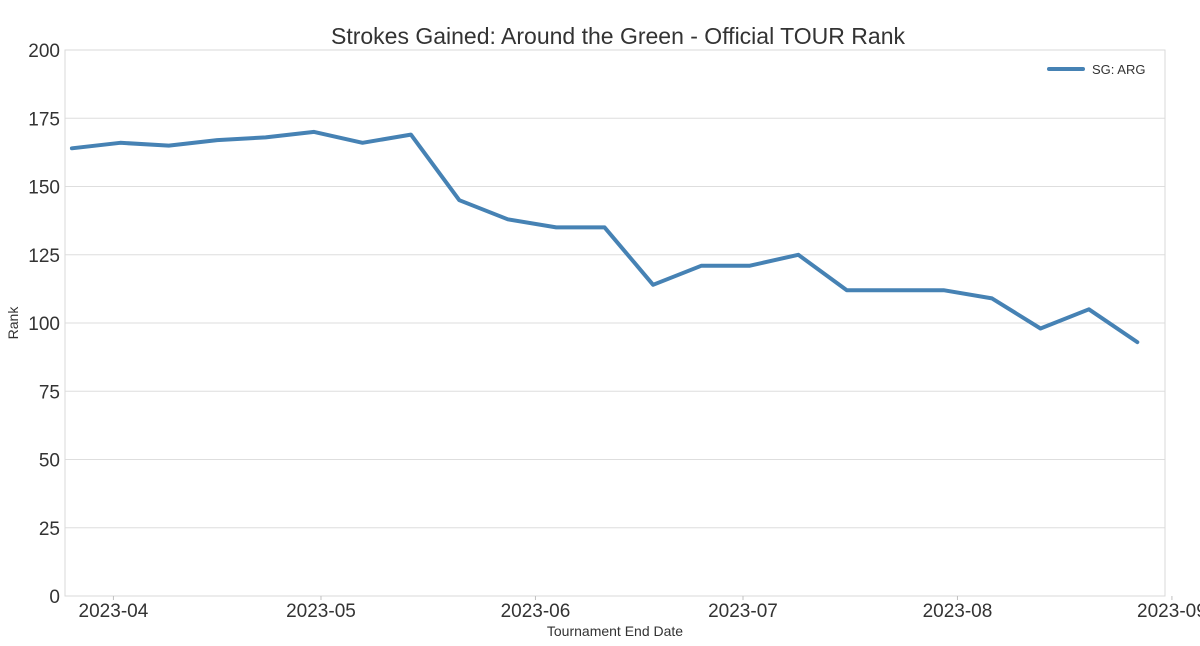  What do you see at coordinates (321, 611) in the screenshot?
I see `x-tick-label-2023-05: 2023-05` at bounding box center [321, 611].